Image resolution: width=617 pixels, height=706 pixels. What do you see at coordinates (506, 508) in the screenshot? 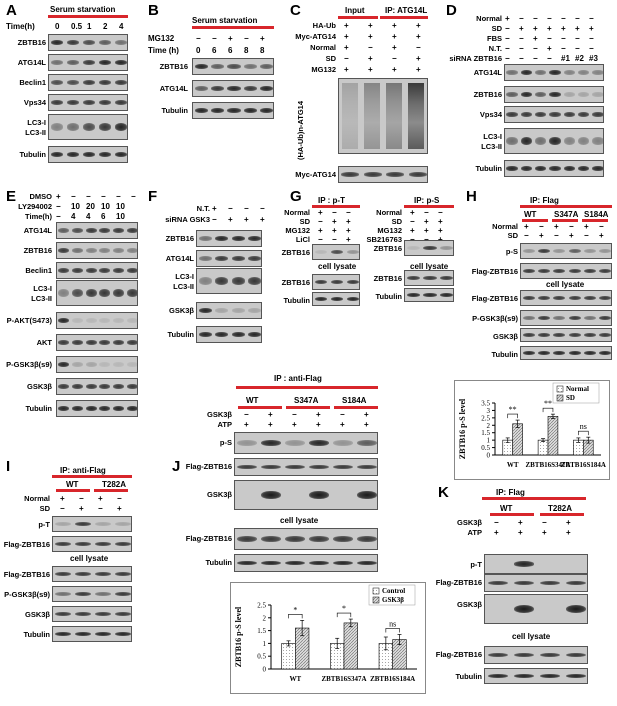
I see `group-label: WT` at bounding box center [506, 508].